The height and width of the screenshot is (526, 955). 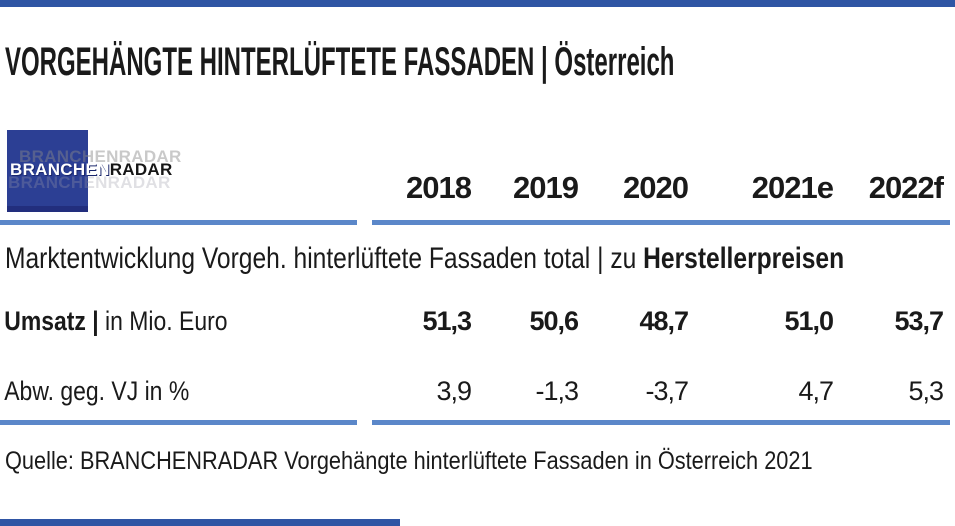 What do you see at coordinates (141, 169) in the screenshot?
I see `logo-text-radar: RADAR` at bounding box center [141, 169].